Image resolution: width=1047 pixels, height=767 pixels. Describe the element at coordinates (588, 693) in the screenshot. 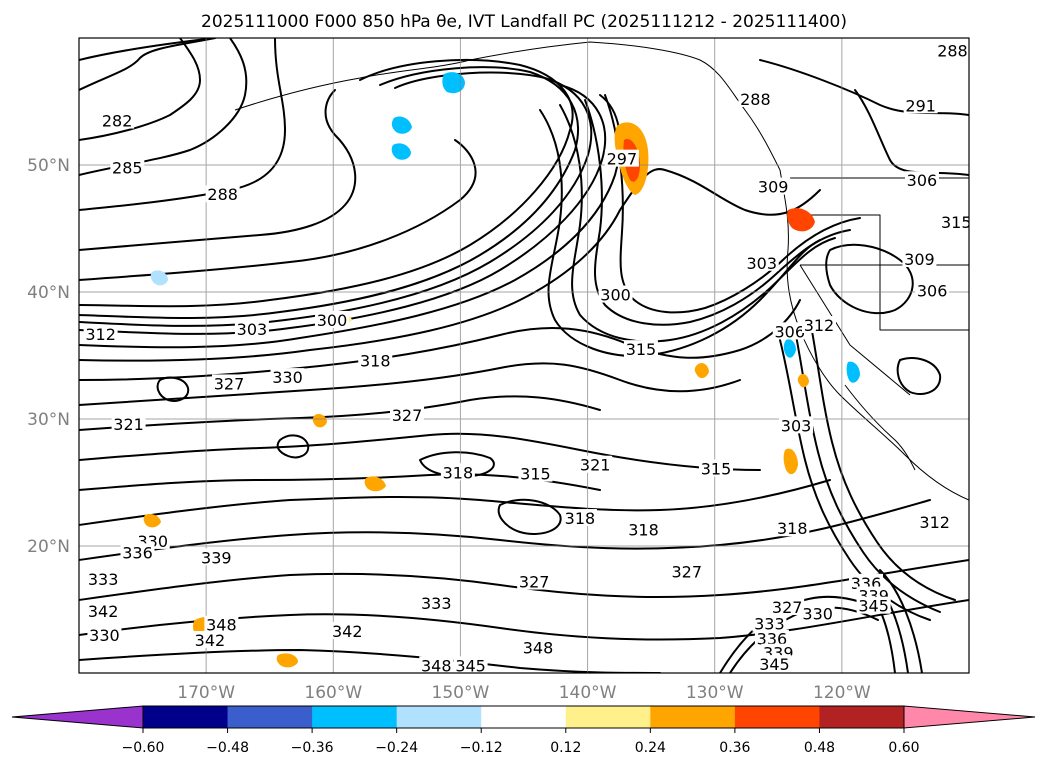

I see `x-tick-label: 140°W` at that location.